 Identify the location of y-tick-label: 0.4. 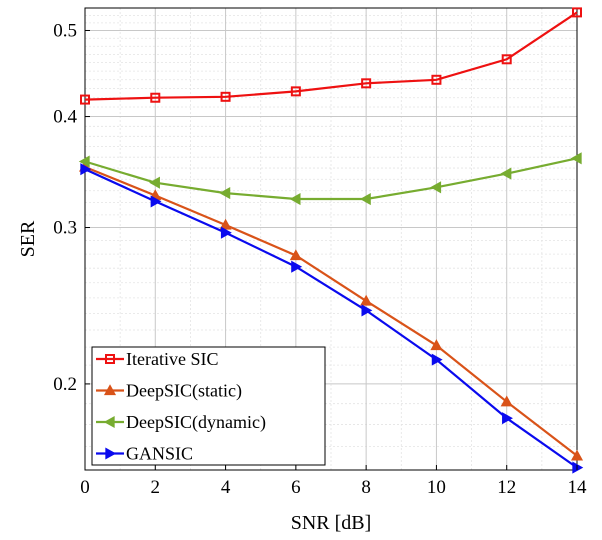
(65, 117).